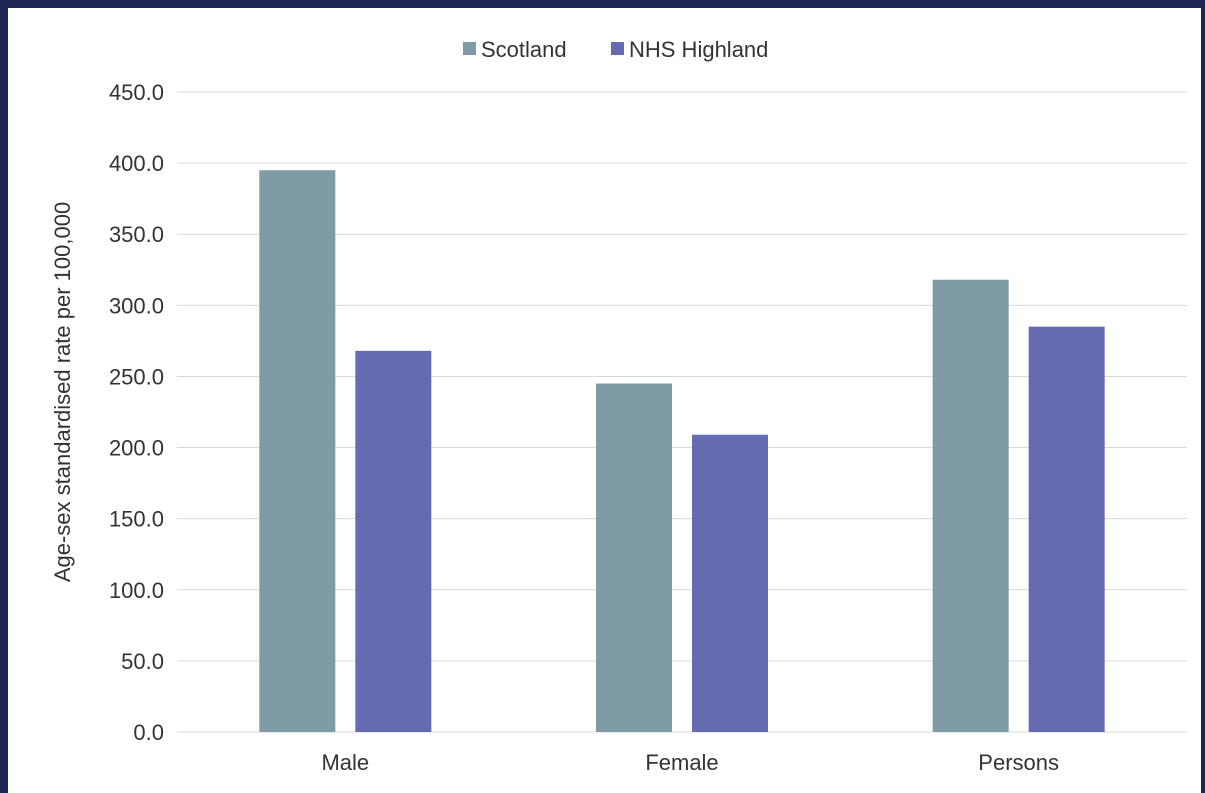  I want to click on legend: Scotland NHS Highland, so click(615, 49).